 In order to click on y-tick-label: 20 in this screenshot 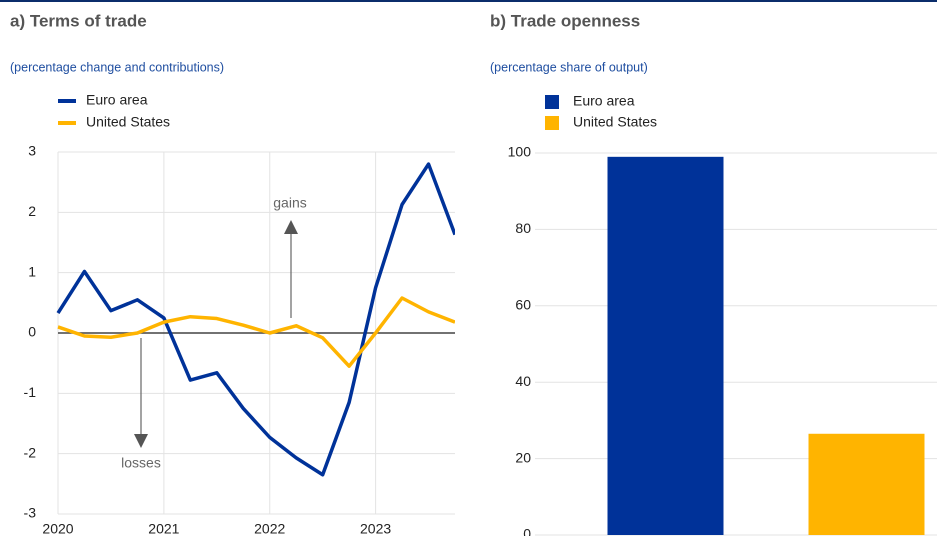, I will do `click(523, 457)`.